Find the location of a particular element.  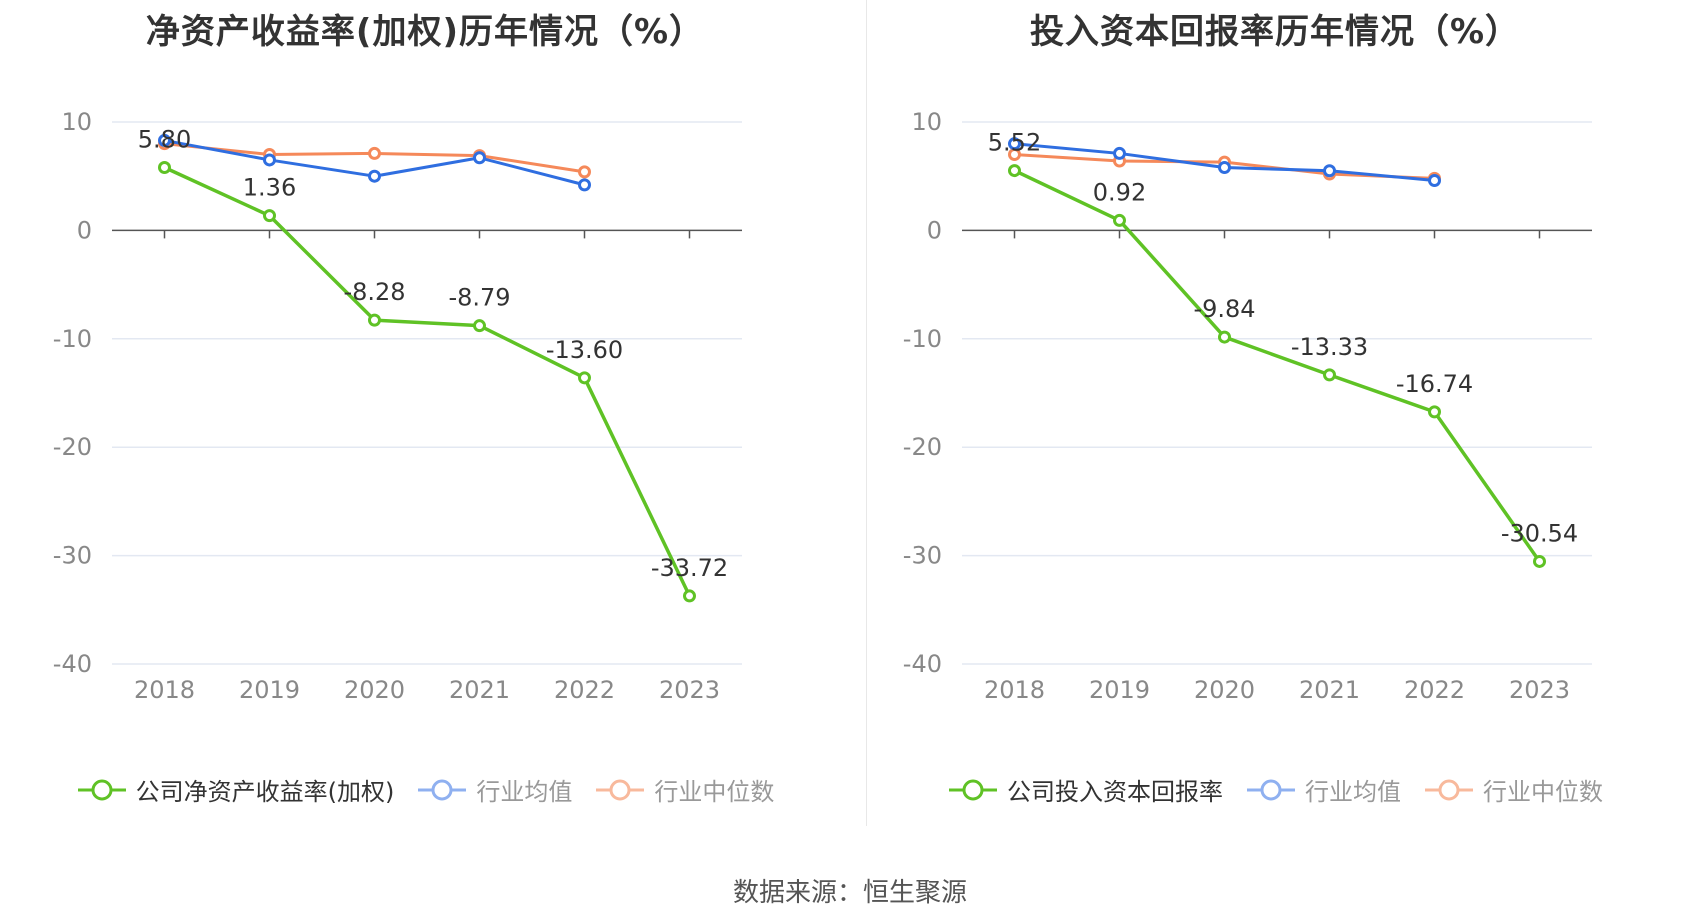

data-label: 5.52 is located at coordinates (1014, 143).